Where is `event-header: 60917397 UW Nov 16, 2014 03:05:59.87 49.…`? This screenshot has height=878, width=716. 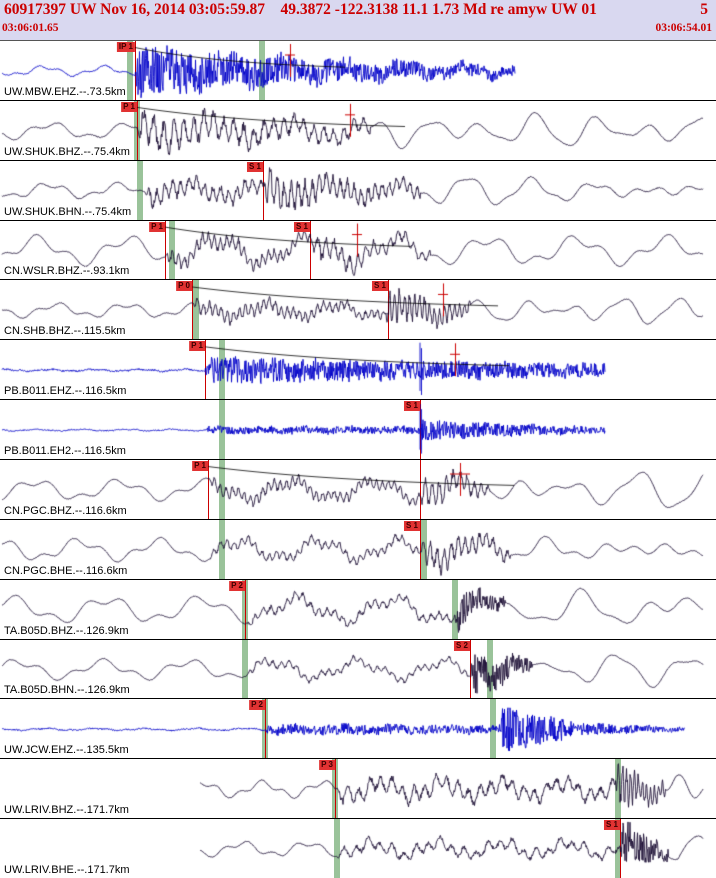
event-header: 60917397 UW Nov 16, 2014 03:05:59.87 49.… is located at coordinates (358, 20).